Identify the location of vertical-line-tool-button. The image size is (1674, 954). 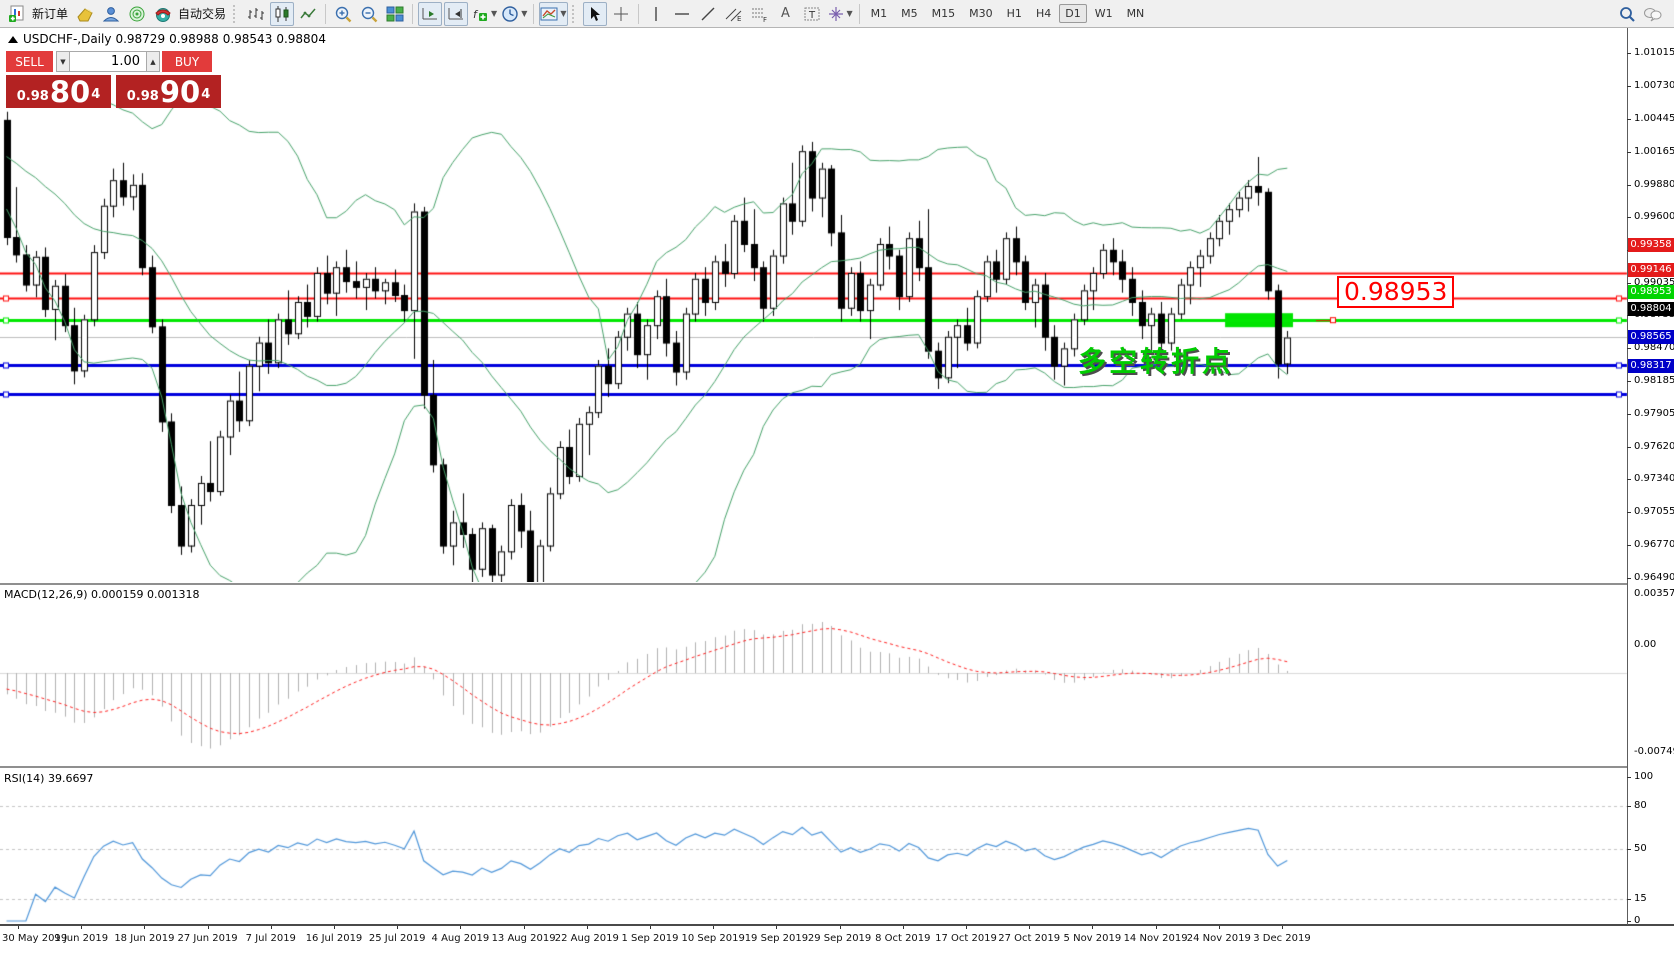
(656, 14).